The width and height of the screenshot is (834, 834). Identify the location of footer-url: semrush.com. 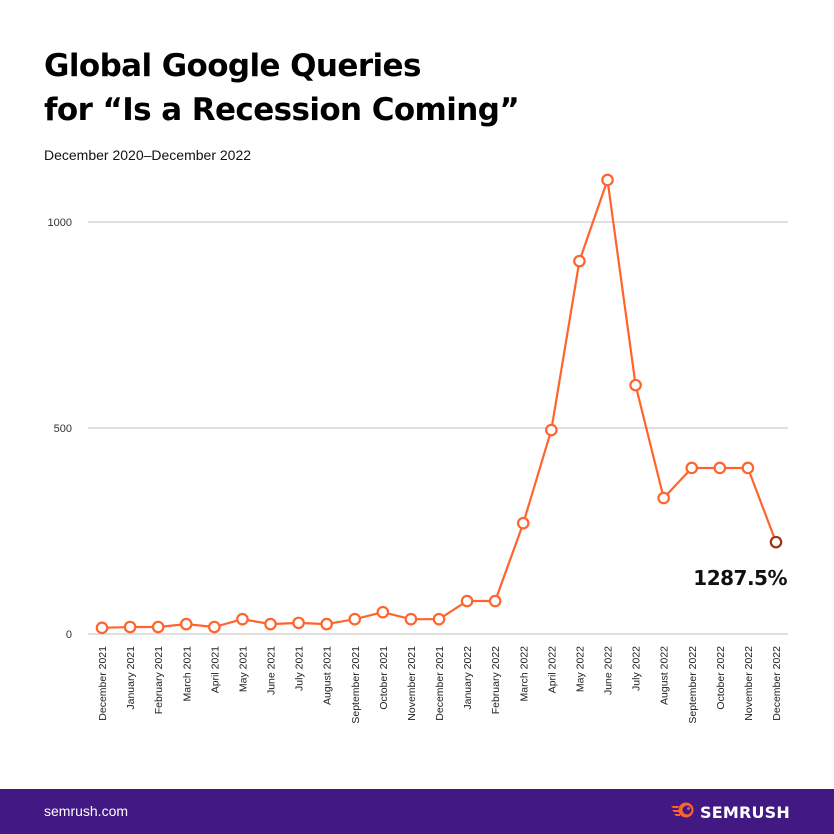
(86, 811).